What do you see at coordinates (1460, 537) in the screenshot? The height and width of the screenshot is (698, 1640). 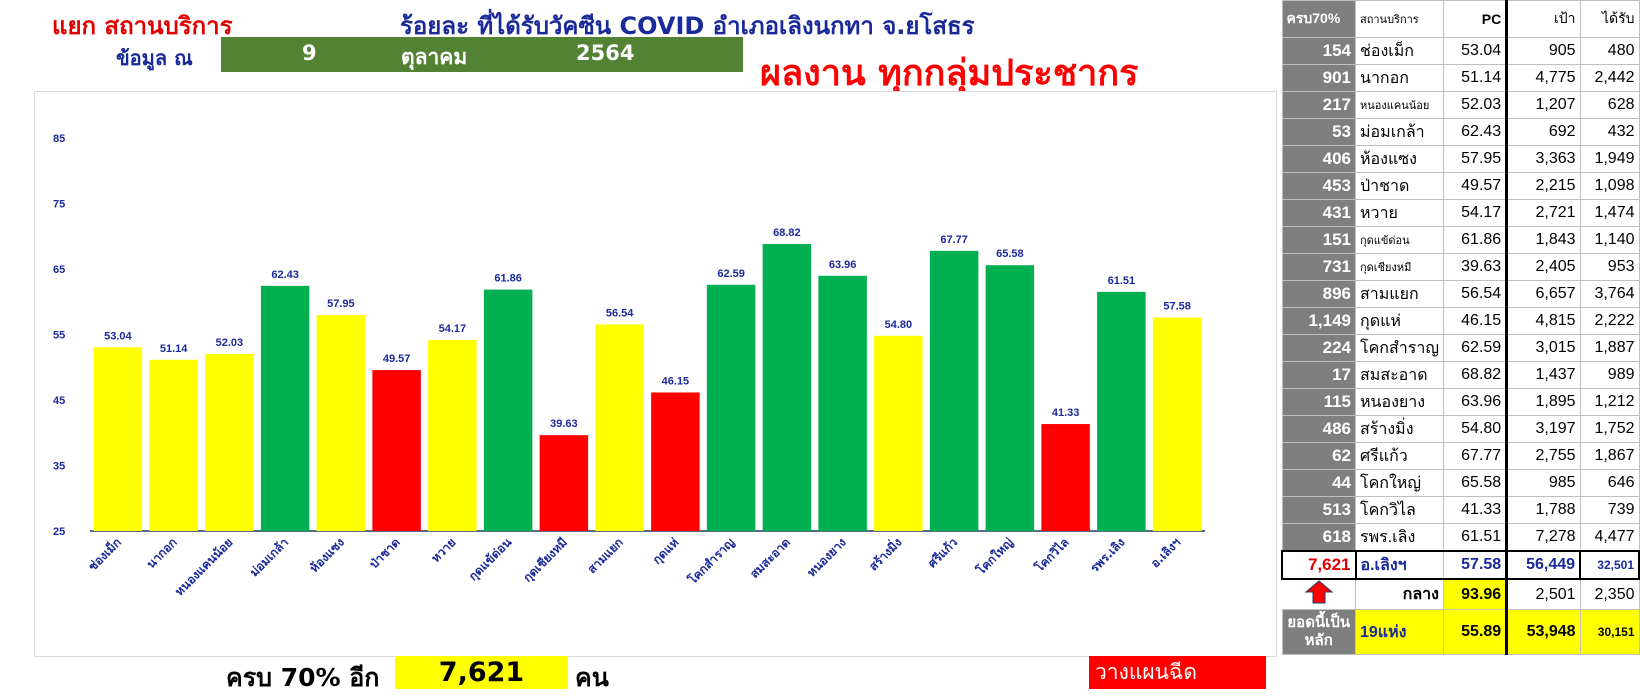 I see `table-row: 618 รพร.เลิง 61.51 7,278 4,477` at bounding box center [1460, 537].